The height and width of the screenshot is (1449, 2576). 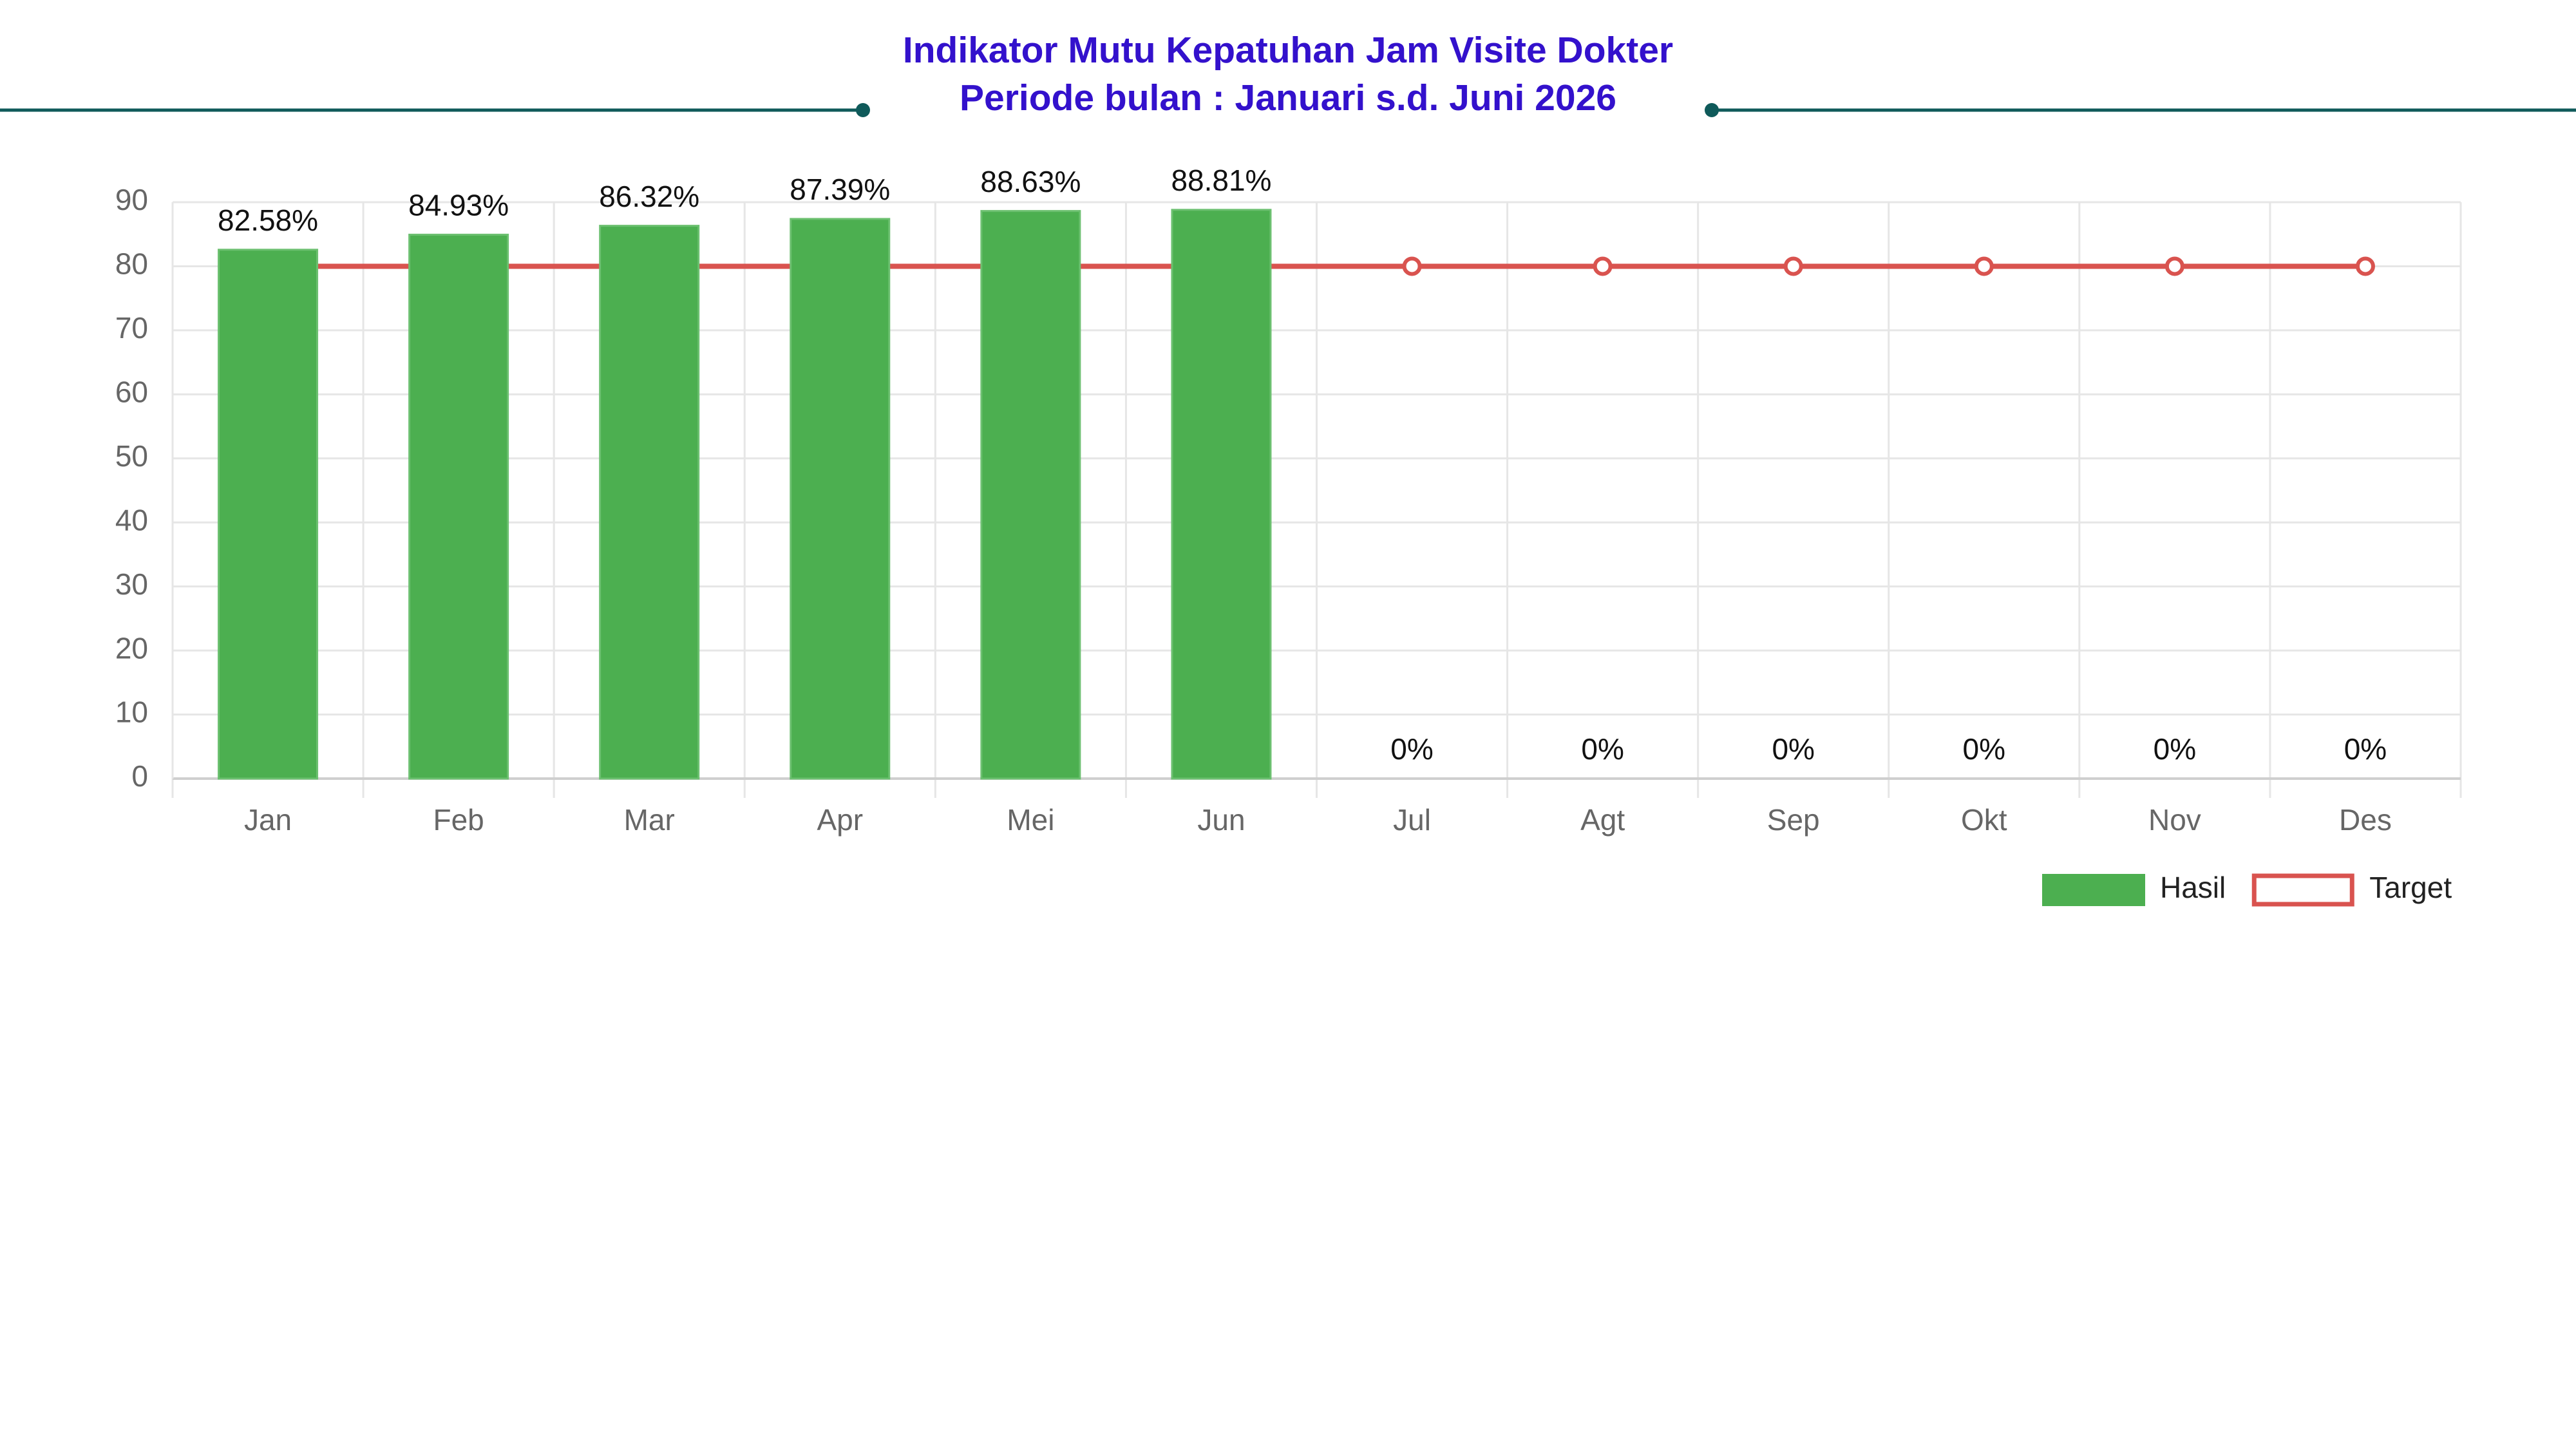 What do you see at coordinates (459, 206) in the screenshot?
I see `value-label: 84.93%` at bounding box center [459, 206].